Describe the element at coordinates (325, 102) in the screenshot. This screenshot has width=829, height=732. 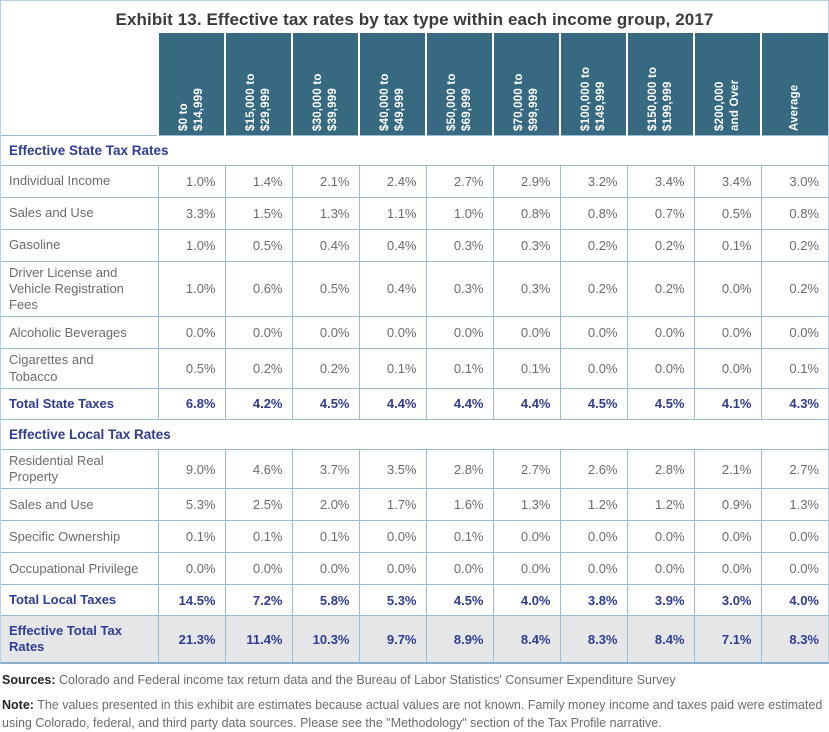
I see `column-header-label: $30,000 to $39,999` at that location.